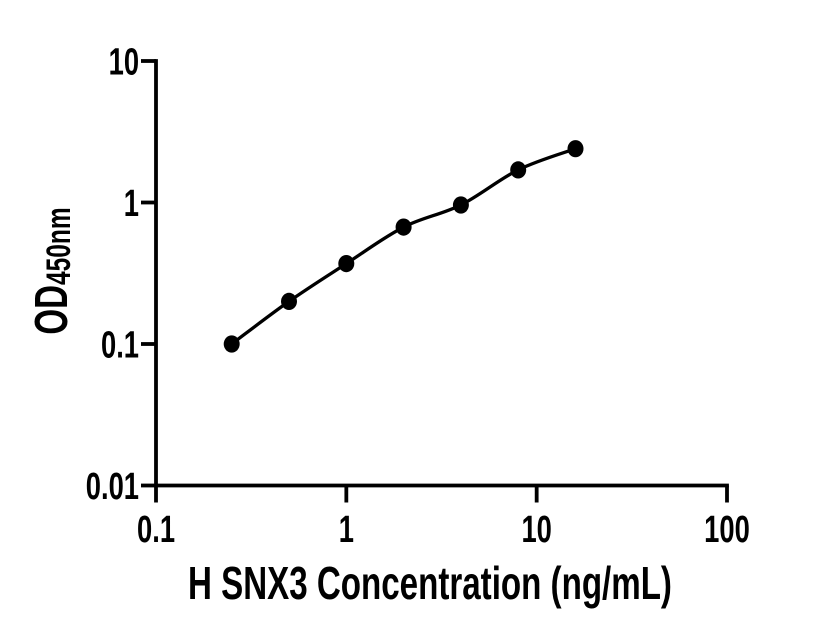 The height and width of the screenshot is (640, 816). I want to click on standard-curve-line, so click(404, 246).